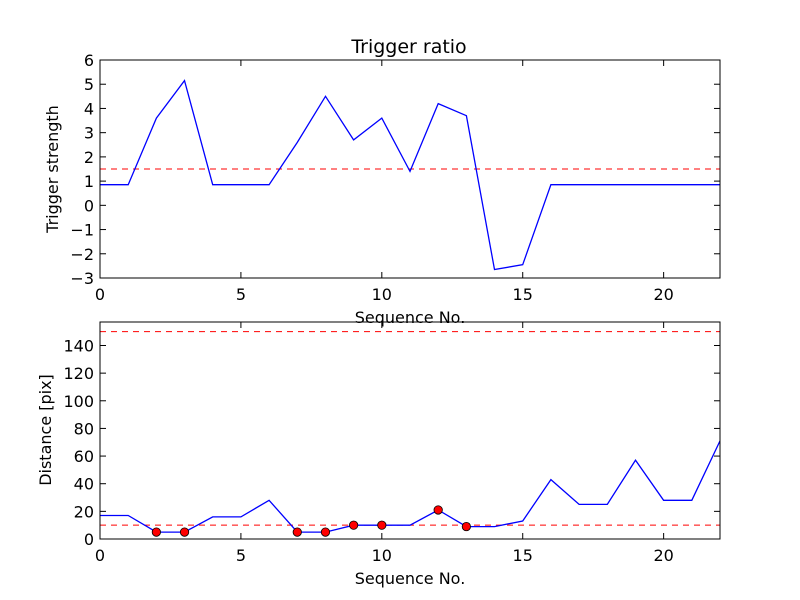 This screenshot has width=800, height=600. I want to click on top-ytick-label: 4, so click(89, 108).